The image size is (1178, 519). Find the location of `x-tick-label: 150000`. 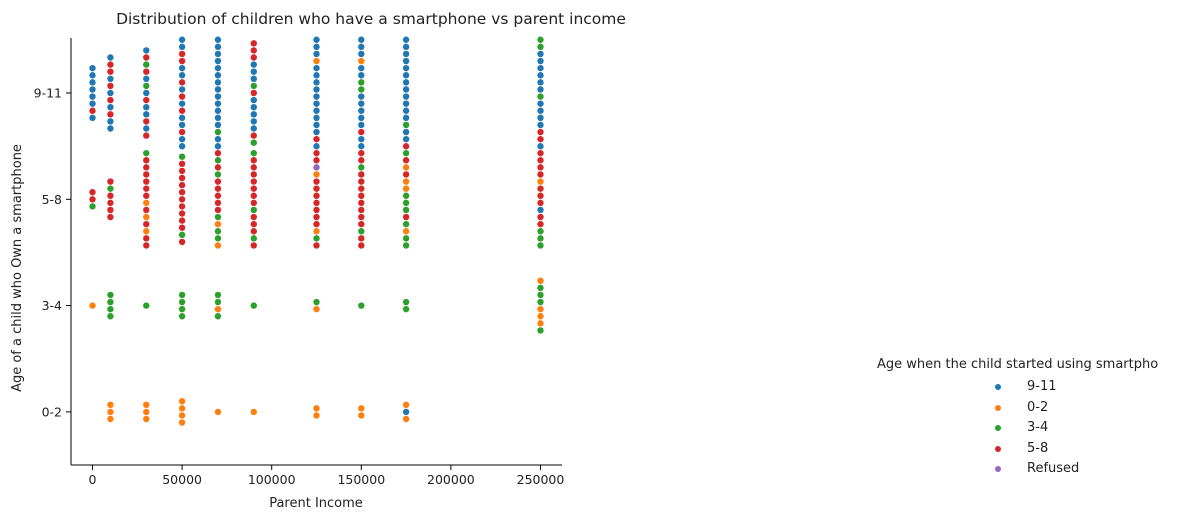

x-tick-label: 150000 is located at coordinates (361, 479).